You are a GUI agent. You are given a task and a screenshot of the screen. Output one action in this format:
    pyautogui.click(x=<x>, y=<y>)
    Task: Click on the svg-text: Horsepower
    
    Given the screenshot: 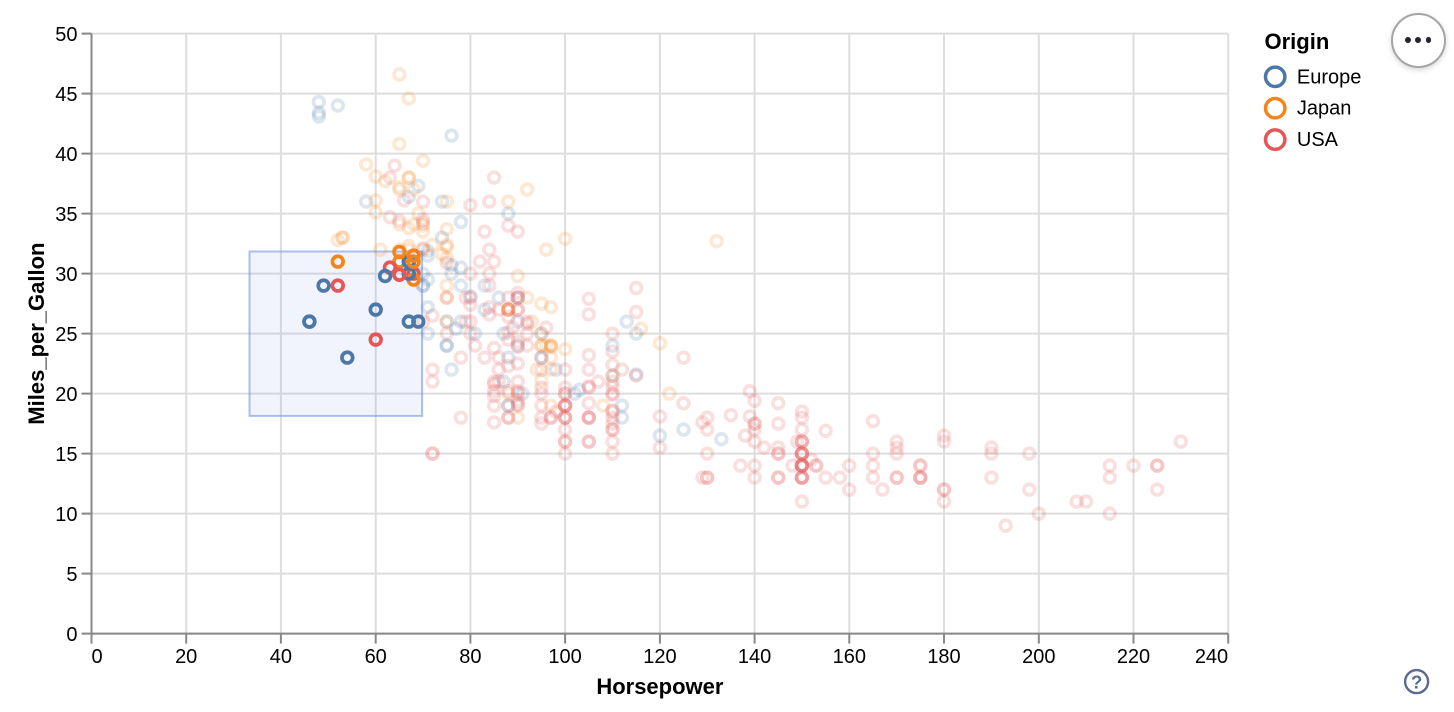 What is the action you would take?
    pyautogui.click(x=660, y=686)
    